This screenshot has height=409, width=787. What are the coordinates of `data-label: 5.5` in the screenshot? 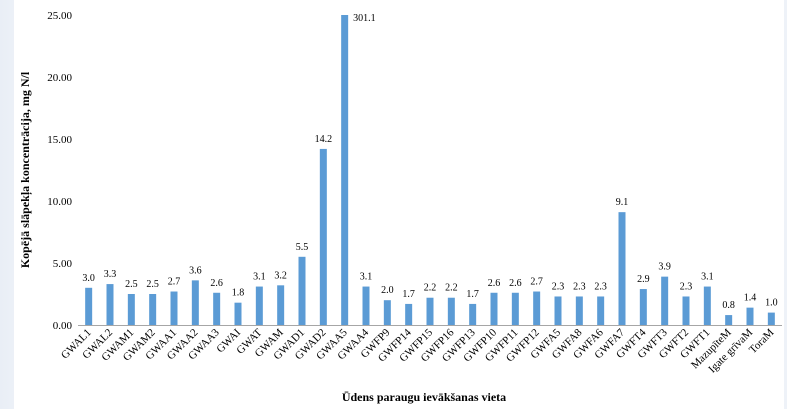 It's located at (302, 247).